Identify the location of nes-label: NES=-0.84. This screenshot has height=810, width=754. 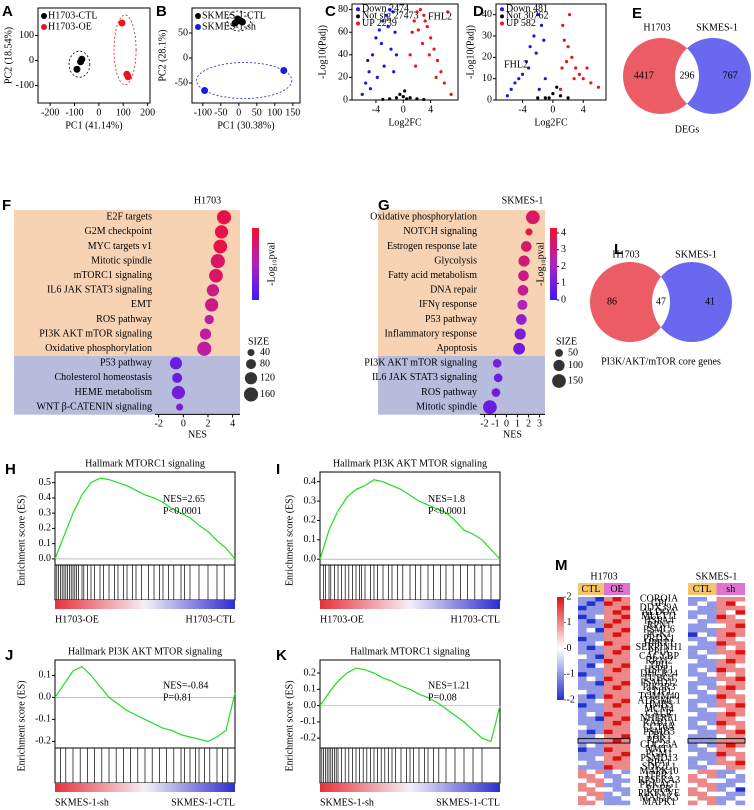
(185, 686).